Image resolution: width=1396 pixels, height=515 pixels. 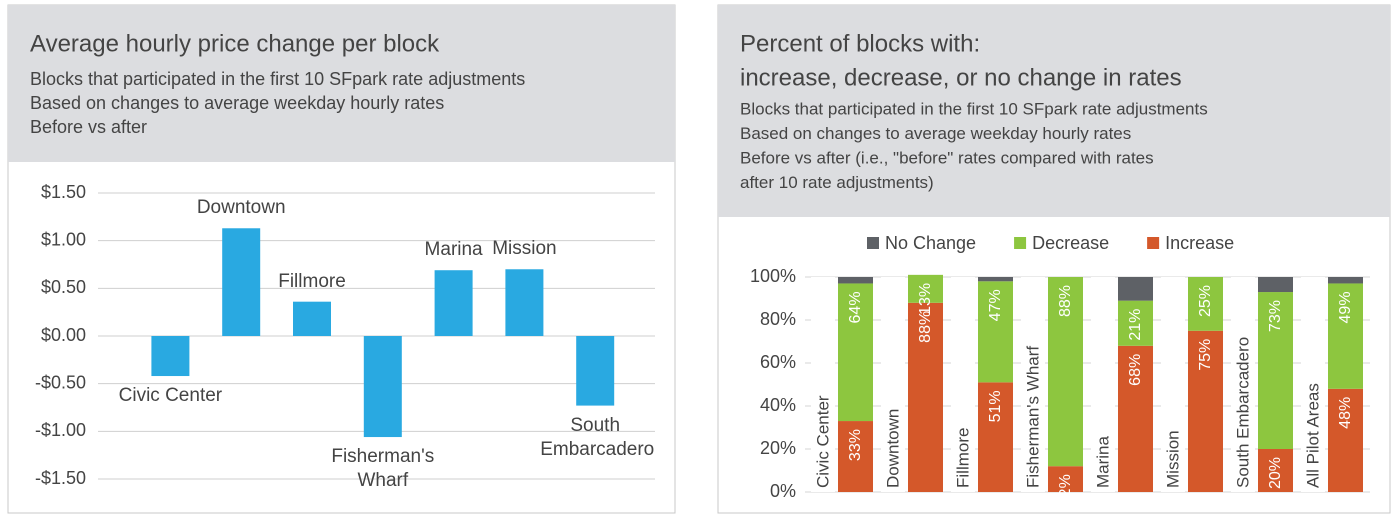 I want to click on y-tick-label: -$1.00, so click(x=60, y=430).